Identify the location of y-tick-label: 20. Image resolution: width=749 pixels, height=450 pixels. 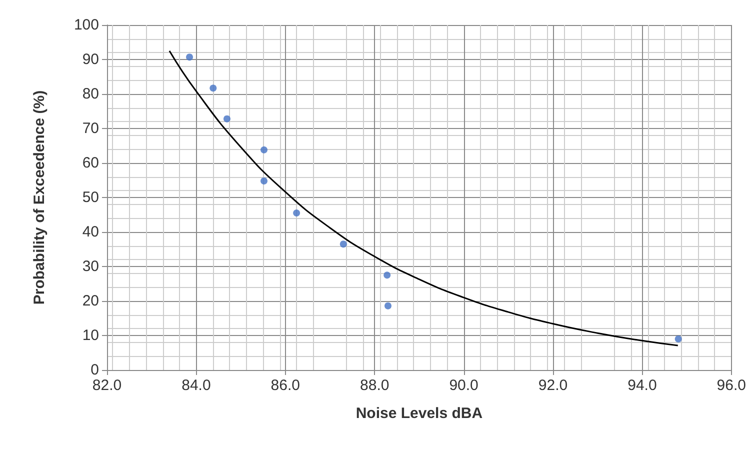
(90, 301).